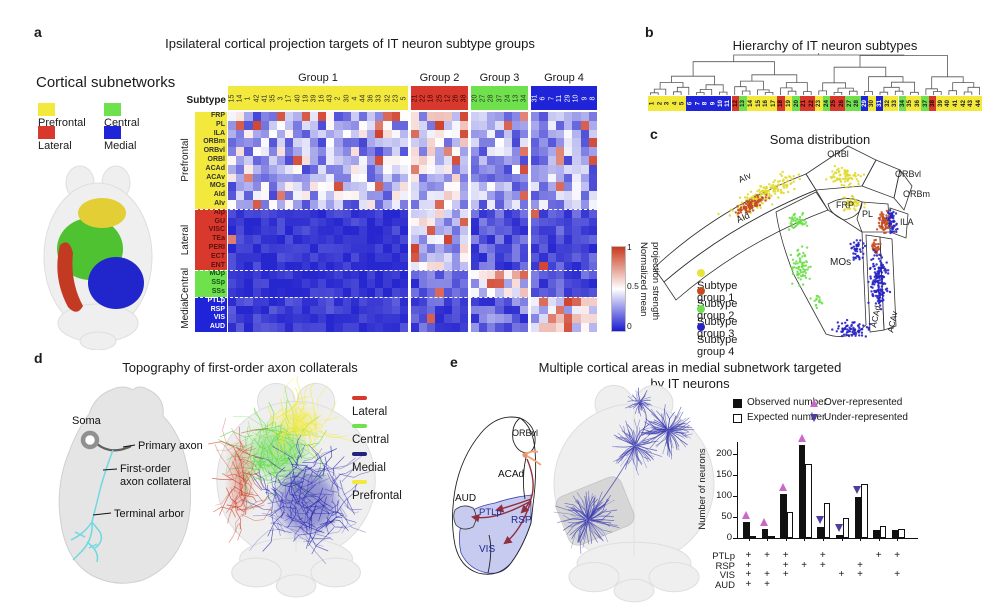 This screenshot has width=992, height=603. Describe the element at coordinates (682, 103) in the screenshot. I see `dendrogram-leaf: 5` at that location.